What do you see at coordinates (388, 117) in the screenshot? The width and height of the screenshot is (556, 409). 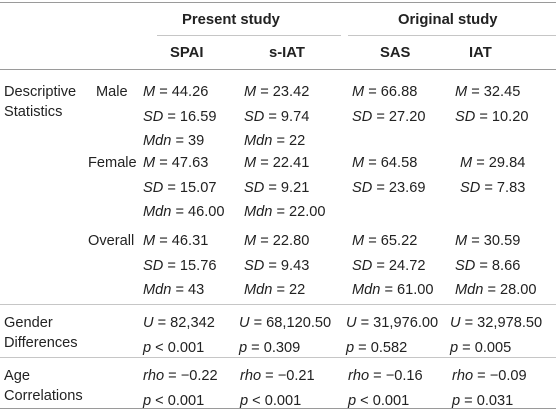 I see `stat-line: SD = 27.20` at bounding box center [388, 117].